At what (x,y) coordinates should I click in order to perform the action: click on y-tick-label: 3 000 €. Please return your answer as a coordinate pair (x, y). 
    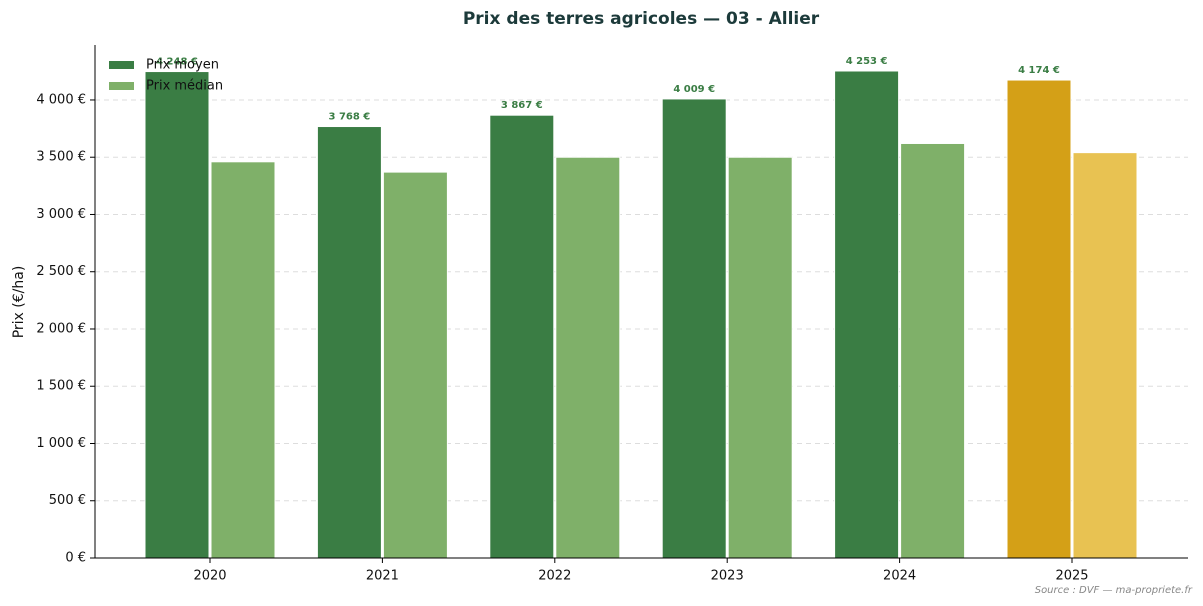
    Looking at the image, I should click on (61, 214).